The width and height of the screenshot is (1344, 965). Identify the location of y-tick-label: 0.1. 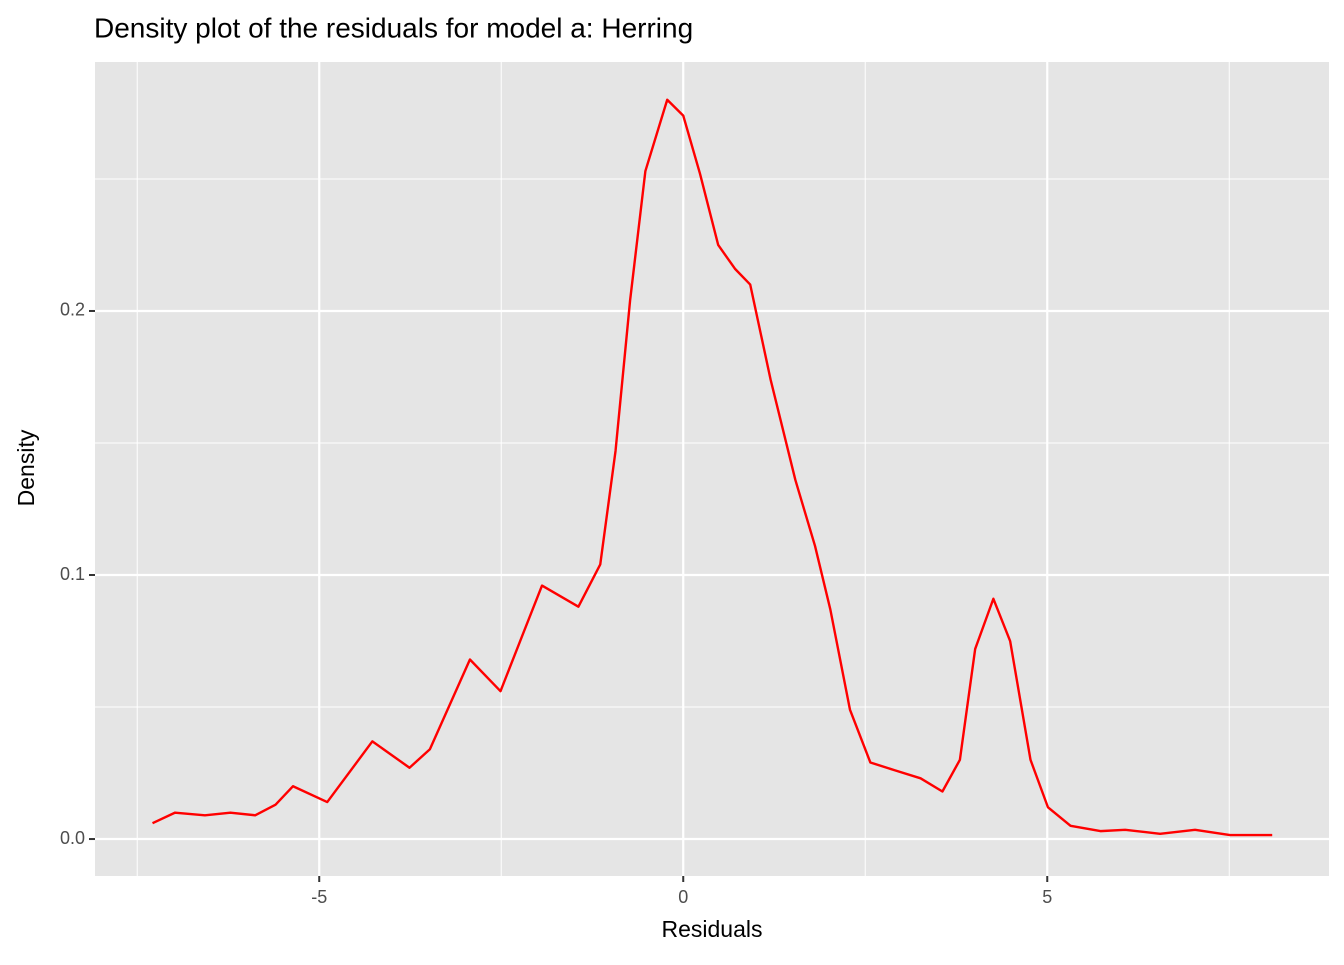
(72, 574).